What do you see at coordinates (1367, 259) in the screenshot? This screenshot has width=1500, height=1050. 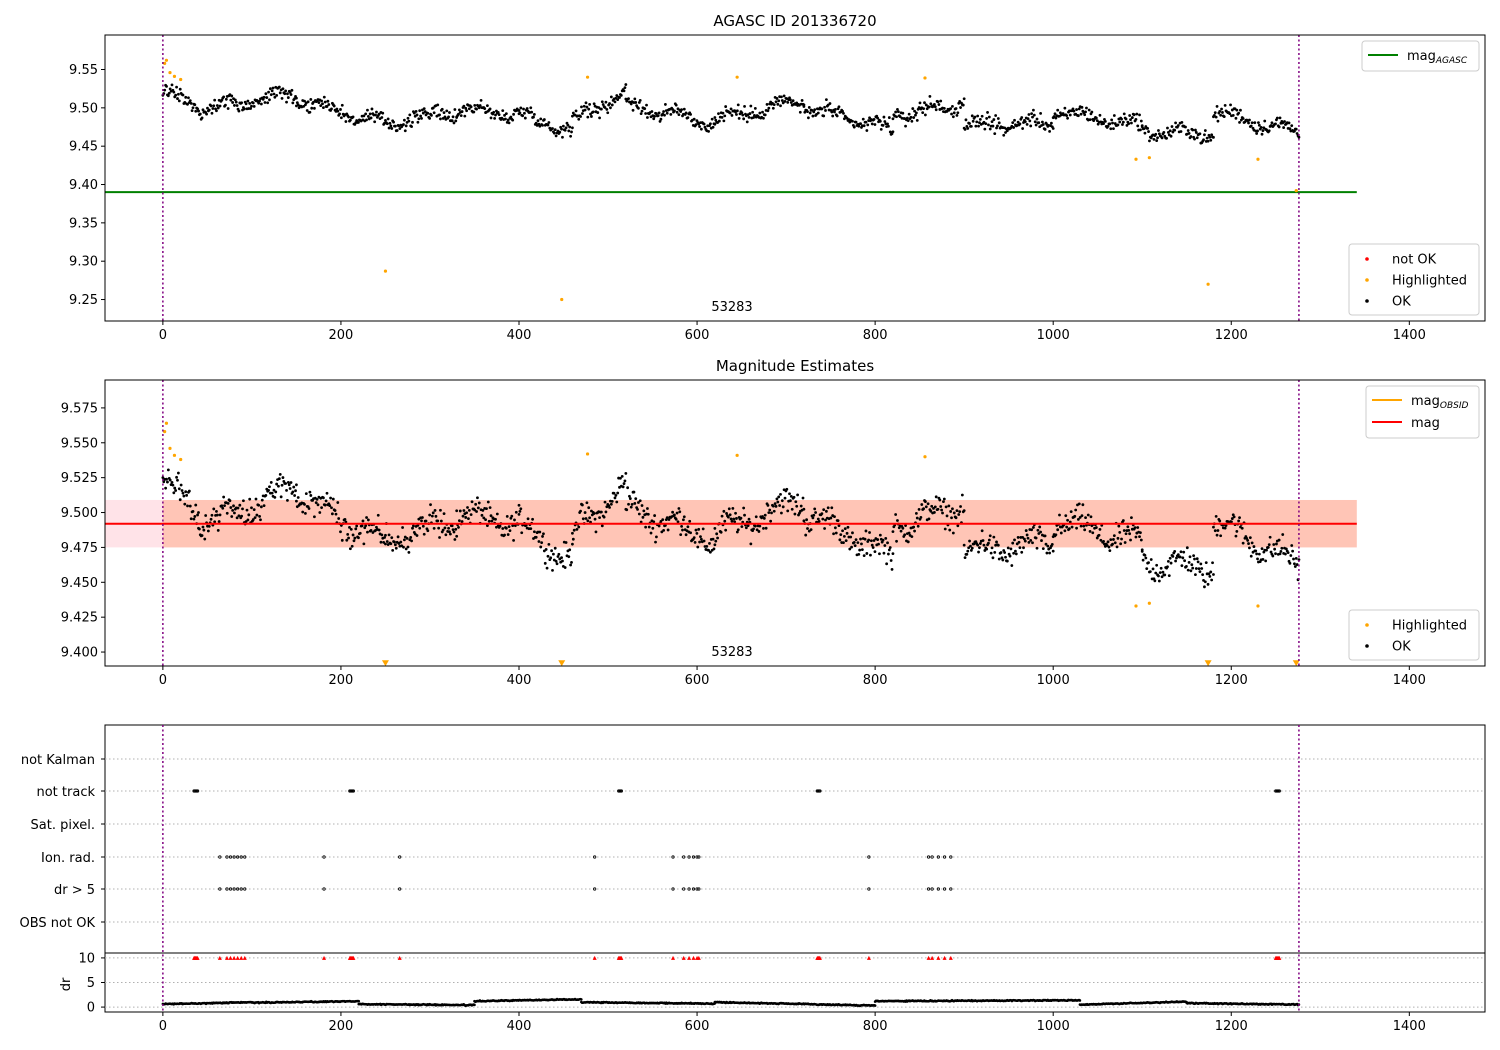 I see `legend-marker` at bounding box center [1367, 259].